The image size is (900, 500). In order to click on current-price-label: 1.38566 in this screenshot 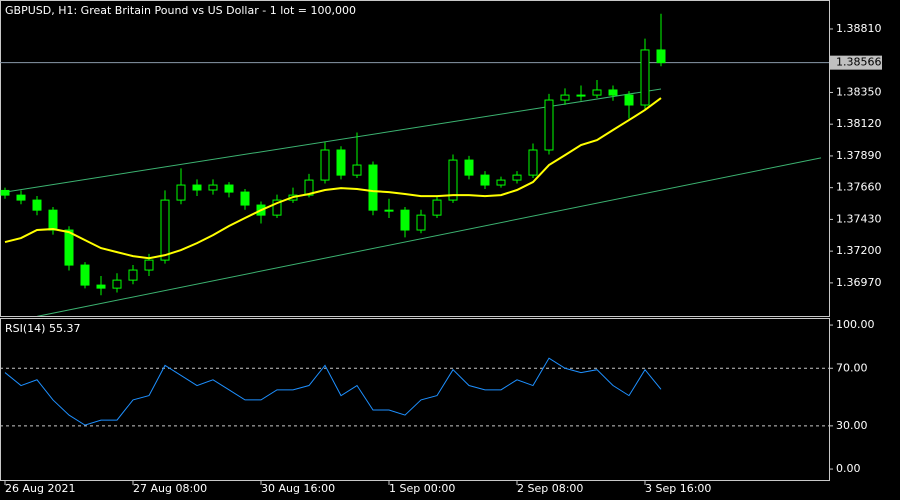, I will do `click(859, 62)`.